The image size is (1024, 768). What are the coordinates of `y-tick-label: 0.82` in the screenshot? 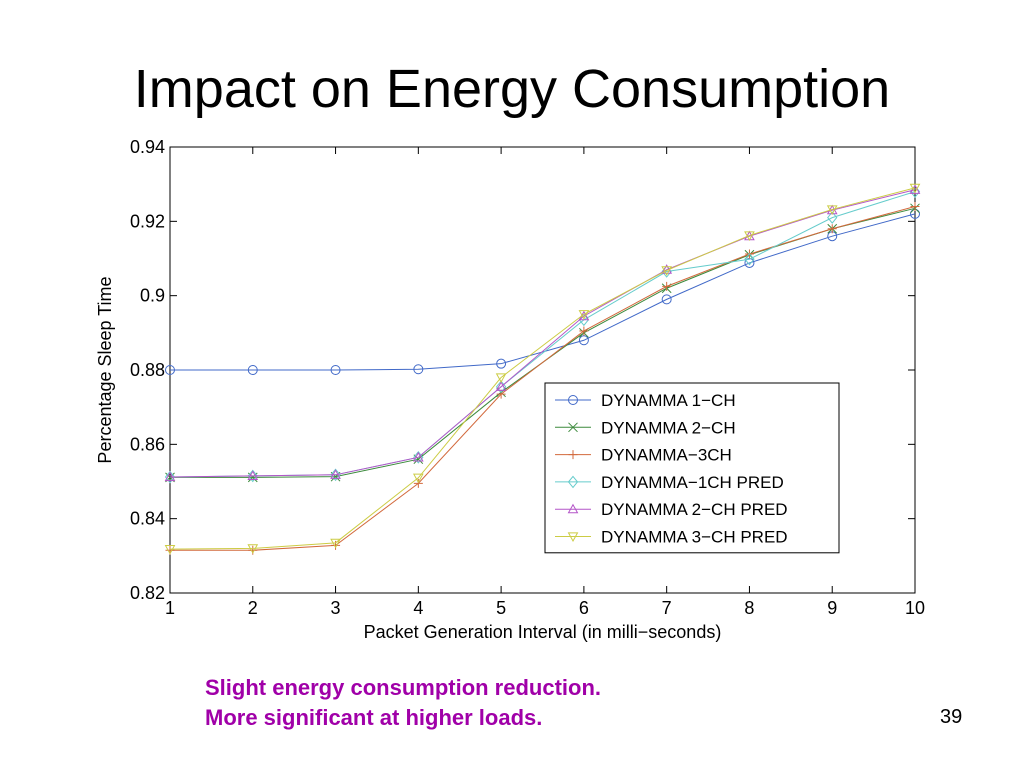 It's located at (147, 593).